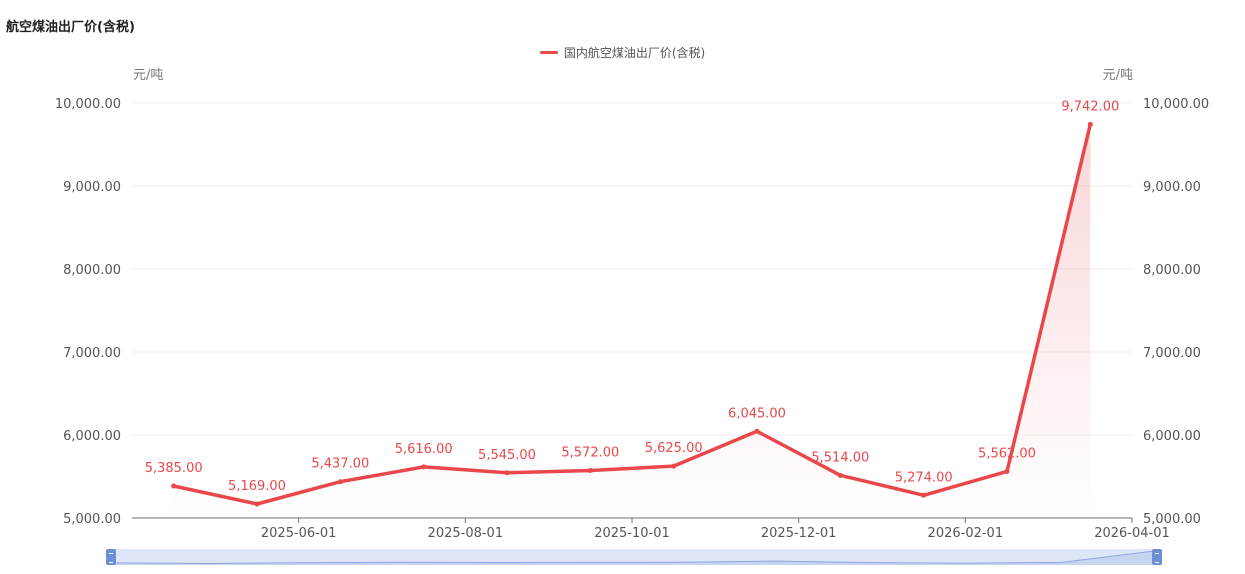  I want to click on legend-item: 国内航空煤油出厂价(含税), so click(622, 52).